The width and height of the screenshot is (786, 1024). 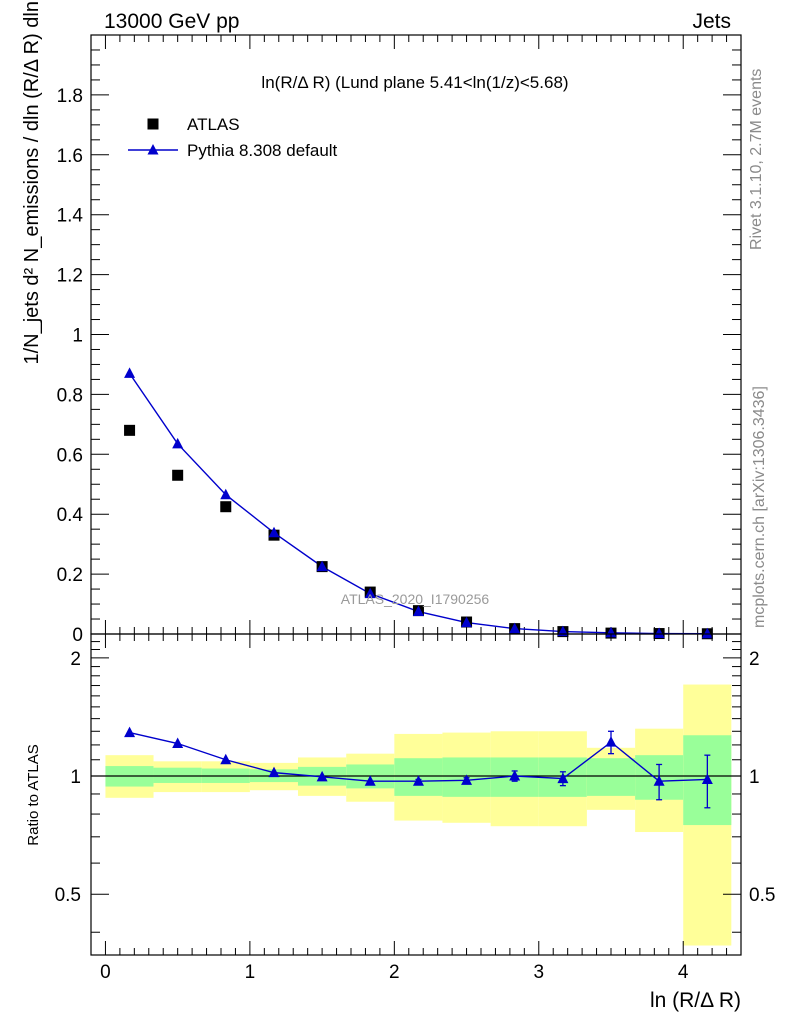 What do you see at coordinates (171, 21) in the screenshot?
I see `header-left-label: 13000 GeV pp` at bounding box center [171, 21].